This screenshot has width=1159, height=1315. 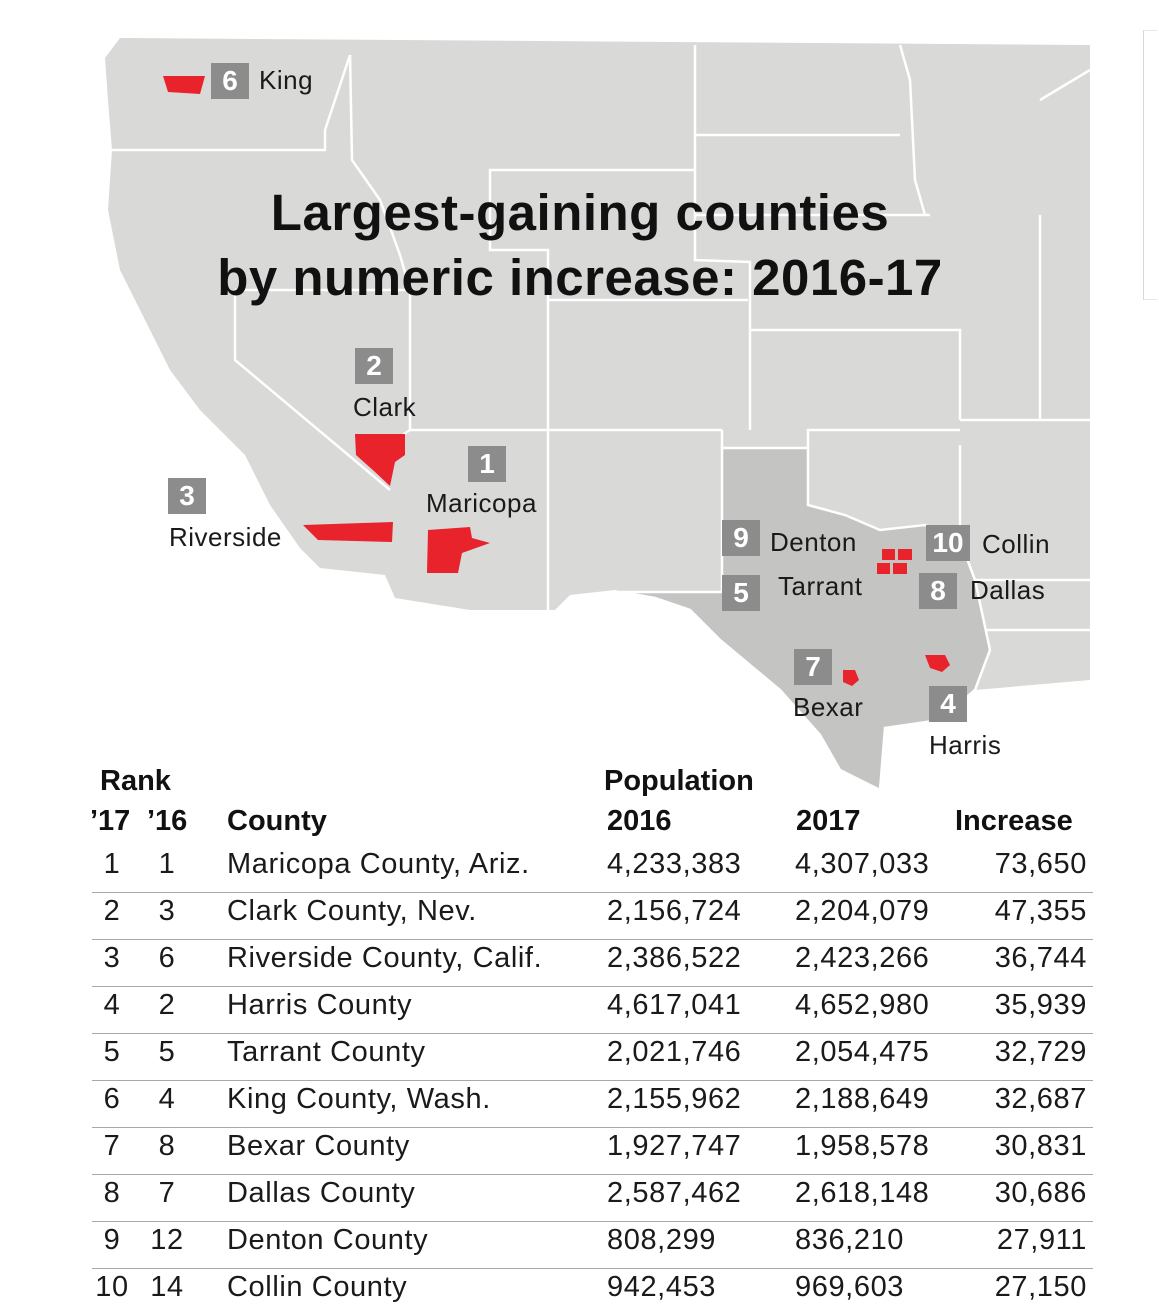 I want to click on cell-rank-2016: 3, so click(x=167, y=911).